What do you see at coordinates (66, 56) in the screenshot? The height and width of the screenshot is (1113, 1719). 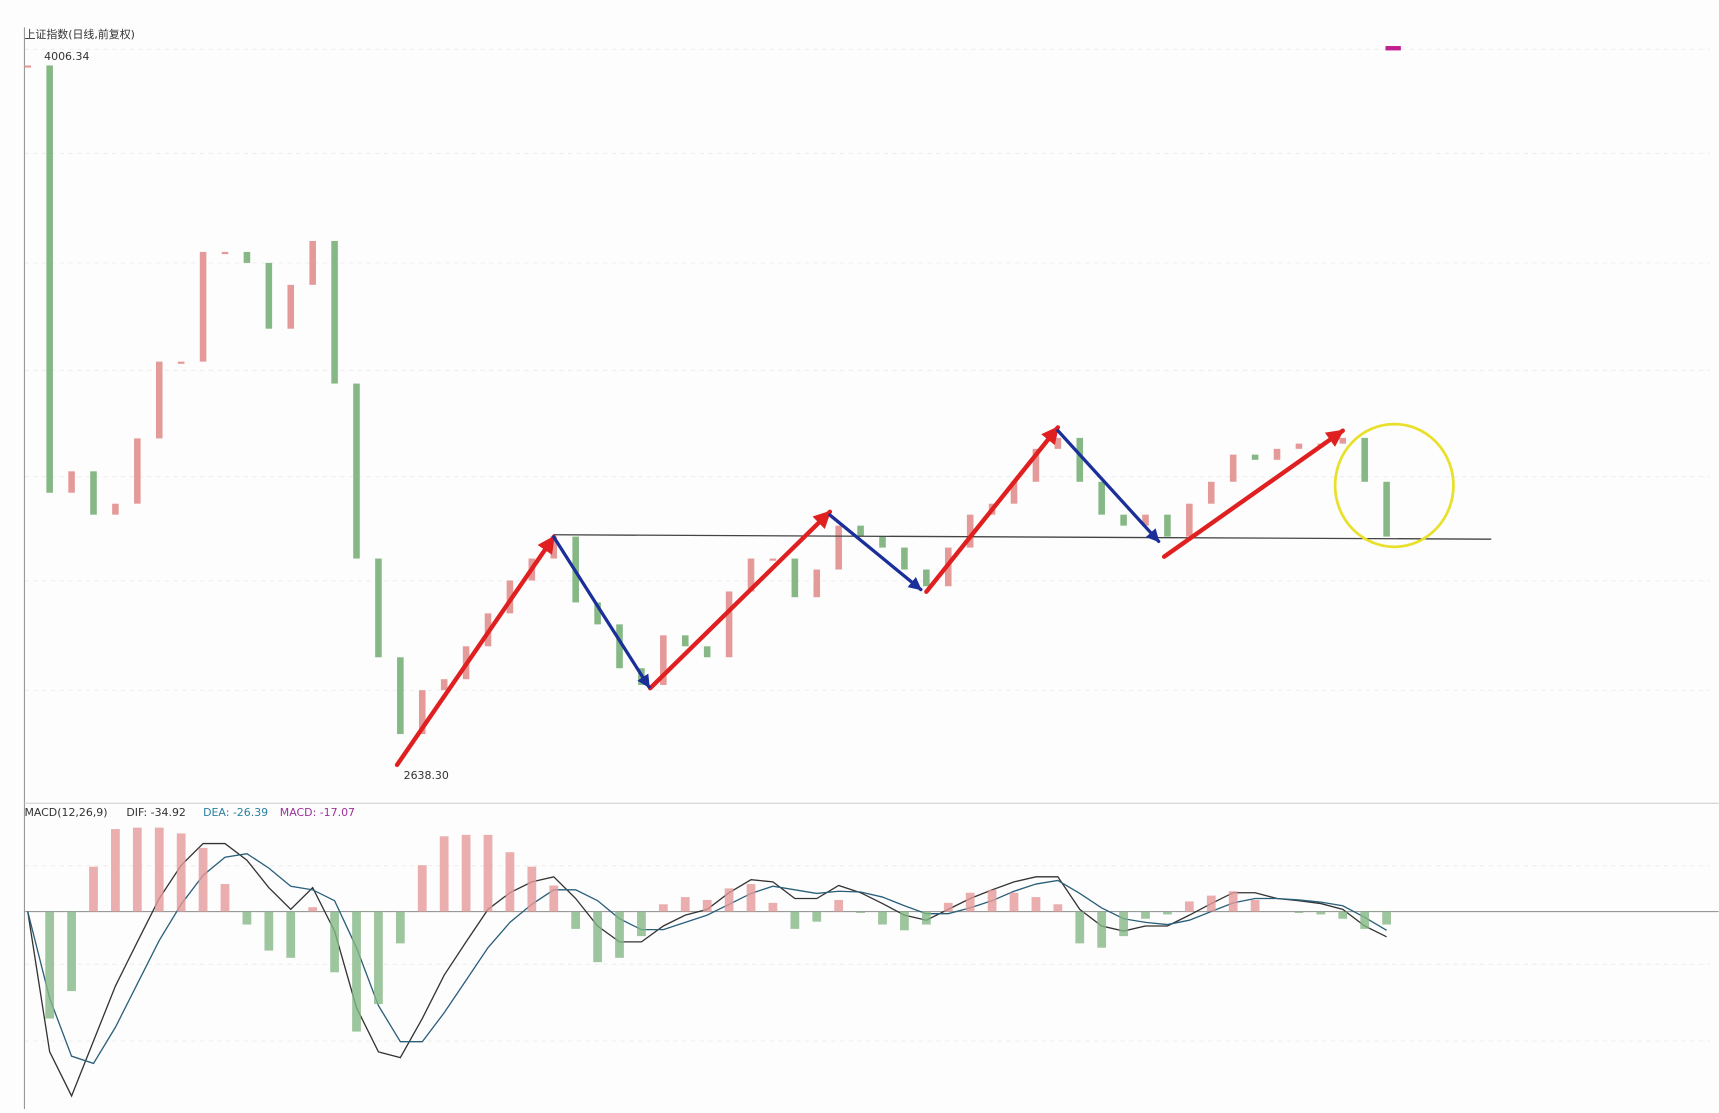 I see `max-label: 4006.34` at bounding box center [66, 56].